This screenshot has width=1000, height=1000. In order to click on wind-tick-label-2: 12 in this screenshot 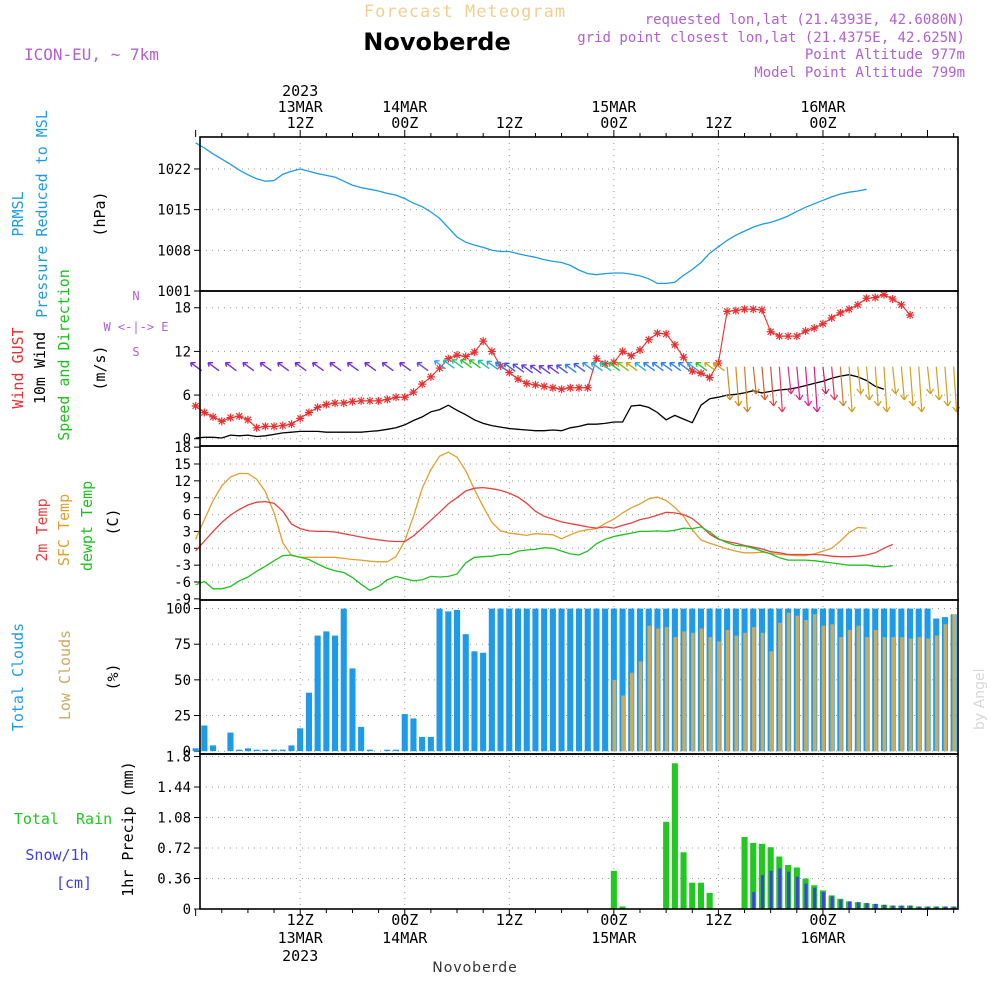, I will do `click(182, 352)`.